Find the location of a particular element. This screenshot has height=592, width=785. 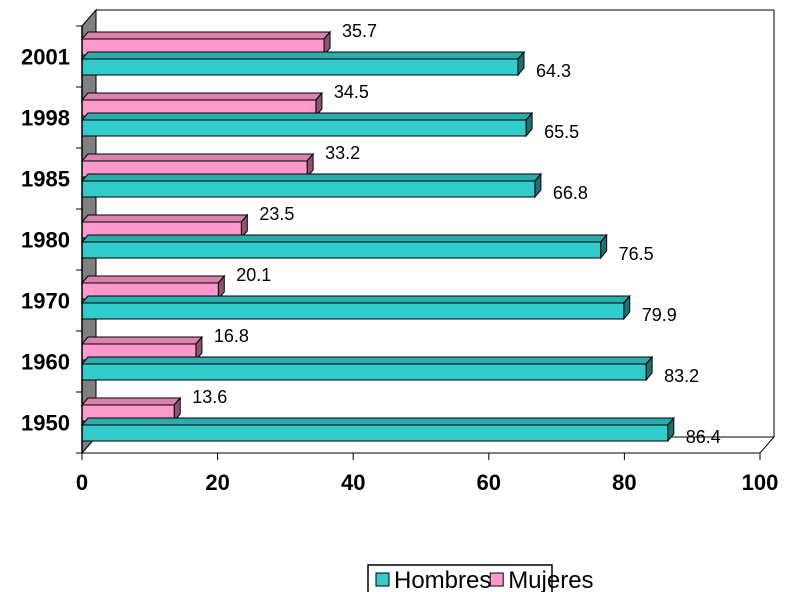

legend-box is located at coordinates (460, 578).